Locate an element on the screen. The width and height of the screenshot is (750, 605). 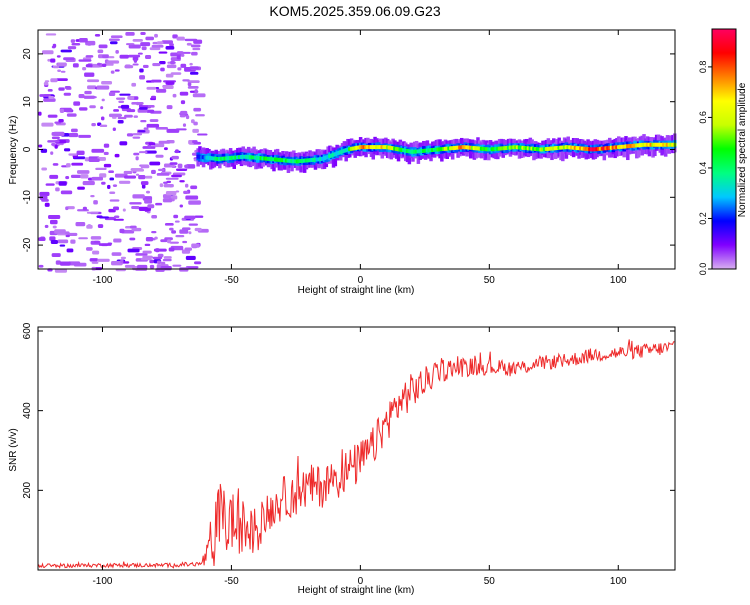
spectrogram-noise-region is located at coordinates (123, 152).